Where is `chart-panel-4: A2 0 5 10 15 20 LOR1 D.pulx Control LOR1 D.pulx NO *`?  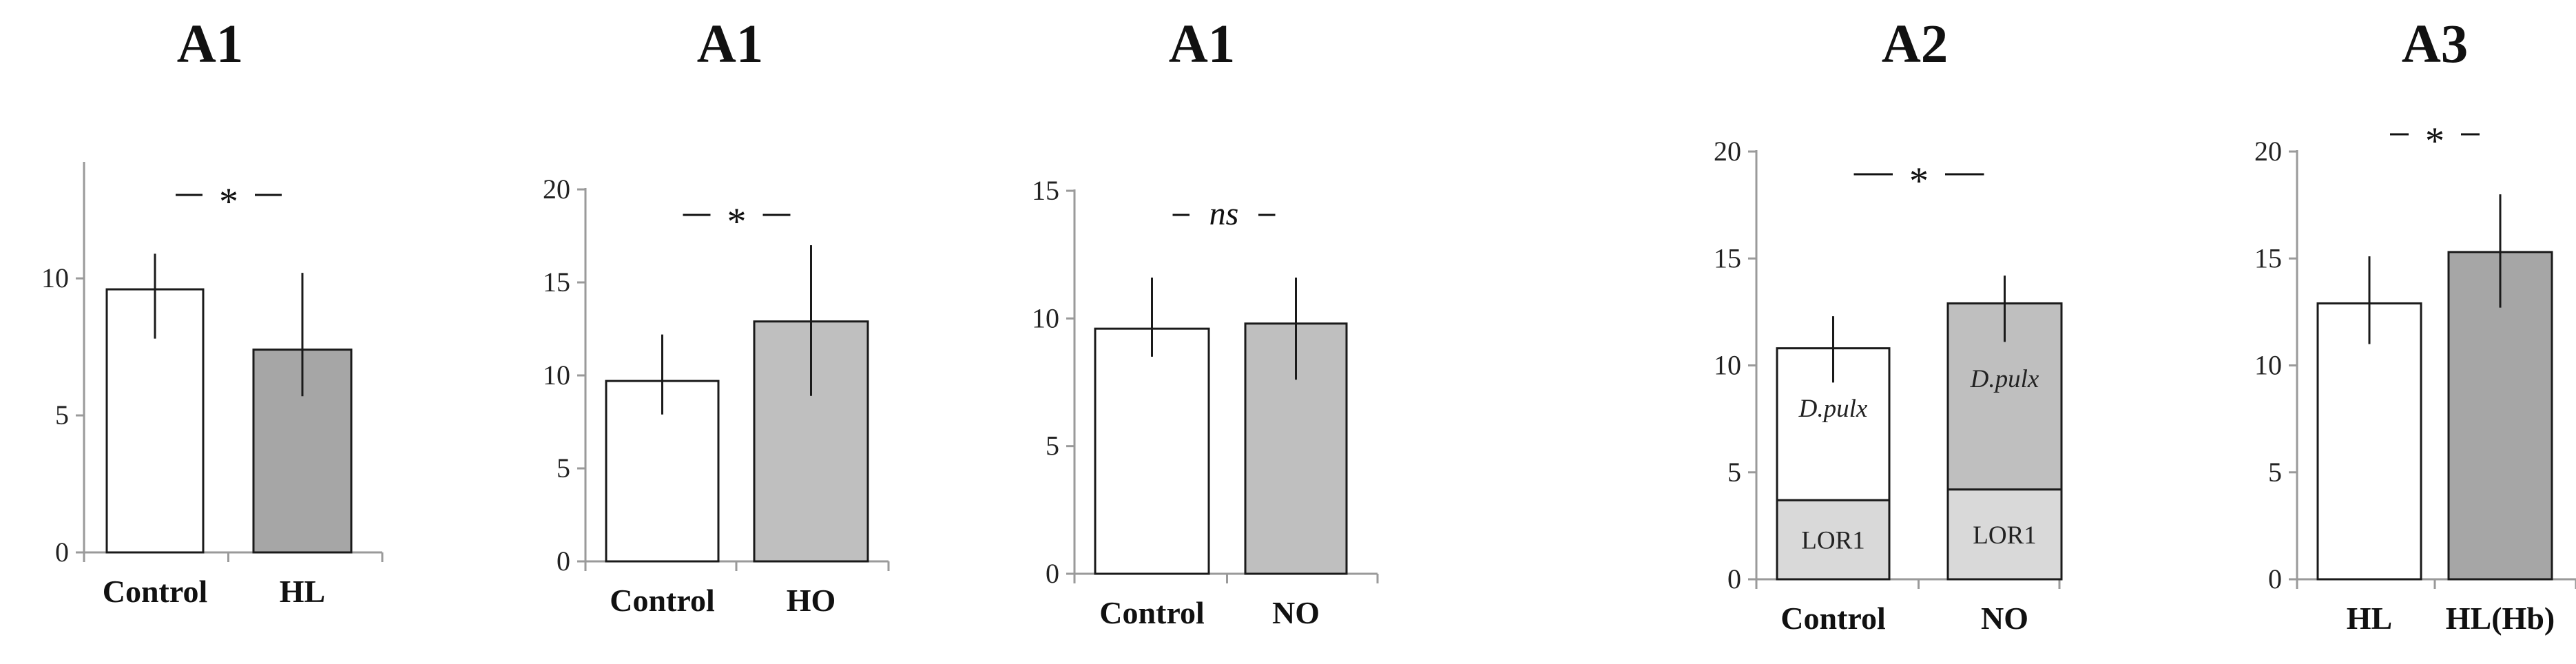 chart-panel-4: A2 0 5 10 15 20 LOR1 D.pulx Control LOR1 D.pulx NO * is located at coordinates (1888, 325).